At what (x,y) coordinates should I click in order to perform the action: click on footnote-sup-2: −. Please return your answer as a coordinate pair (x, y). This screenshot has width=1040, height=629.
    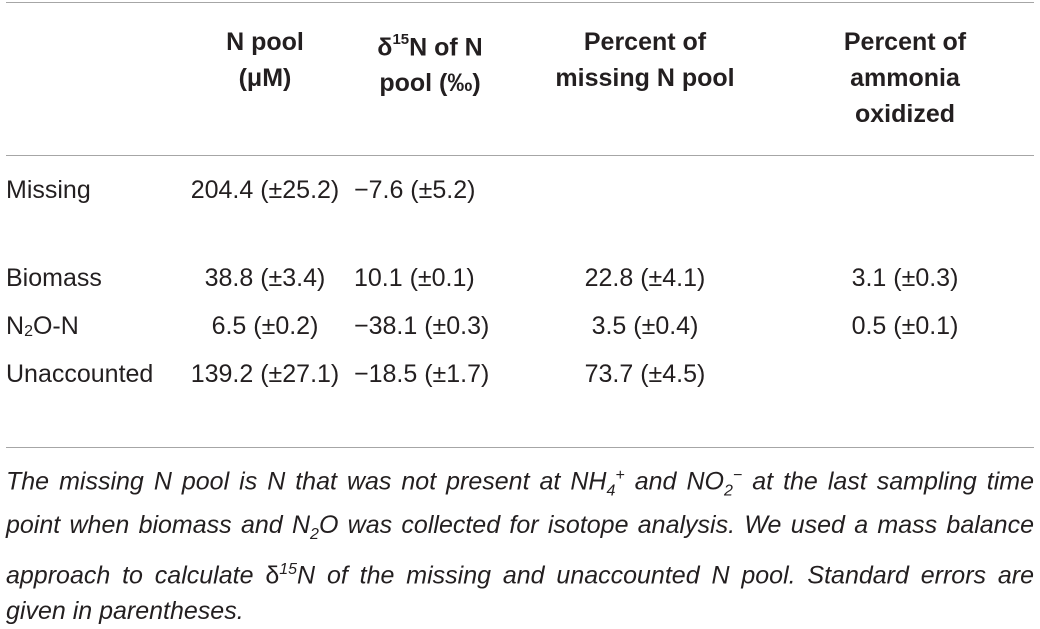
    Looking at the image, I should click on (737, 475).